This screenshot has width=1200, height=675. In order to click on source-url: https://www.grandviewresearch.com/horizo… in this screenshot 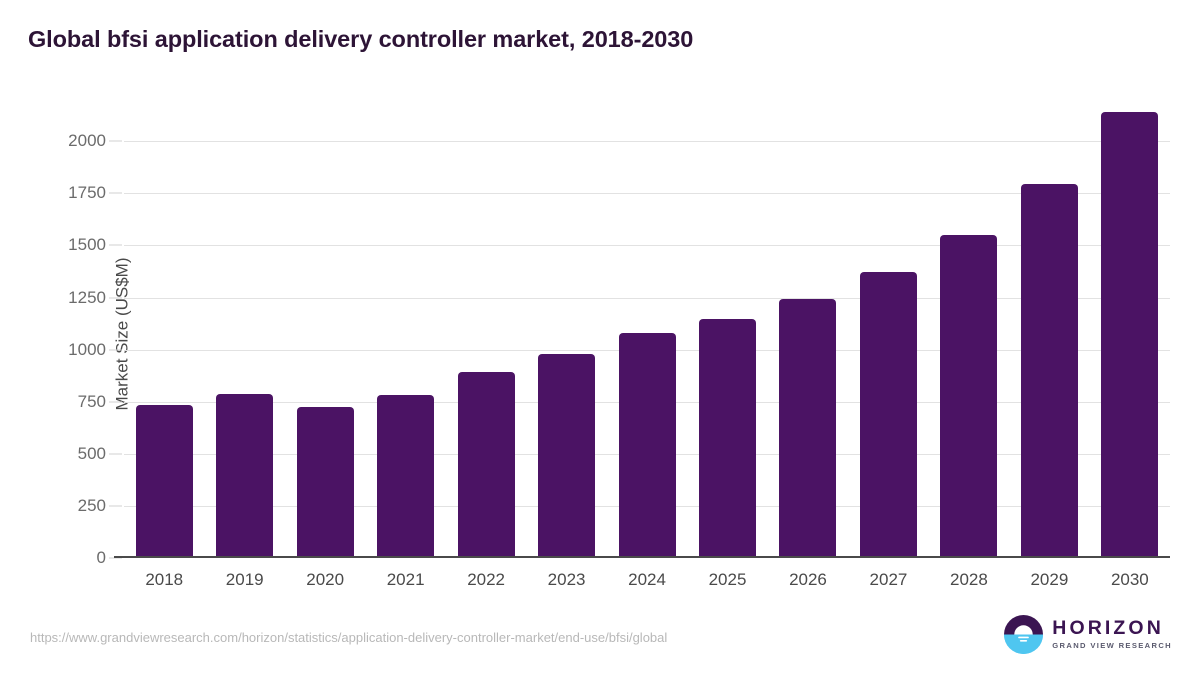, I will do `click(349, 637)`.